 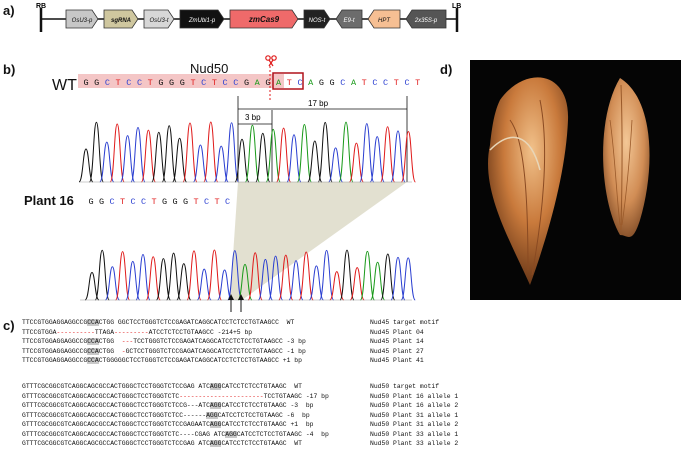 I want to click on scissors-icon, so click(x=271, y=61).